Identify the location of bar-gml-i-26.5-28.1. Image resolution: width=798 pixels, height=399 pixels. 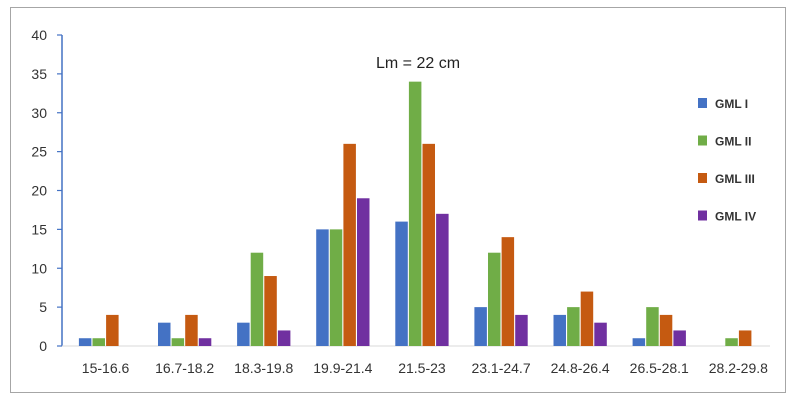
(639, 342).